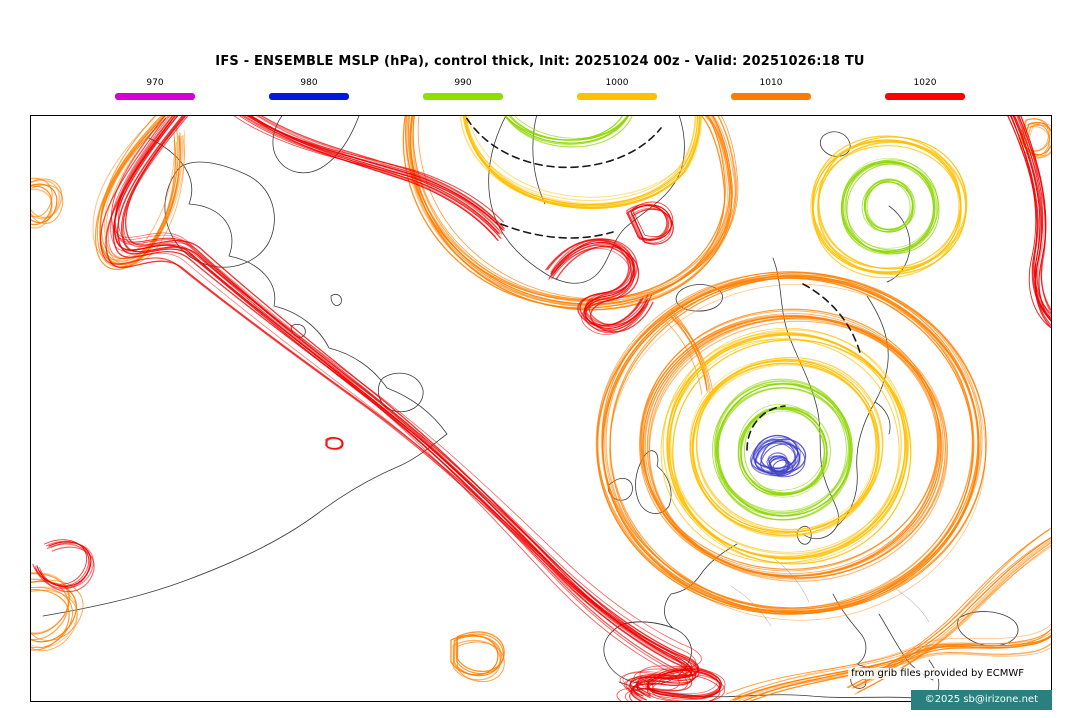  Describe the element at coordinates (463, 83) in the screenshot. I see `legend-label: 990` at that location.